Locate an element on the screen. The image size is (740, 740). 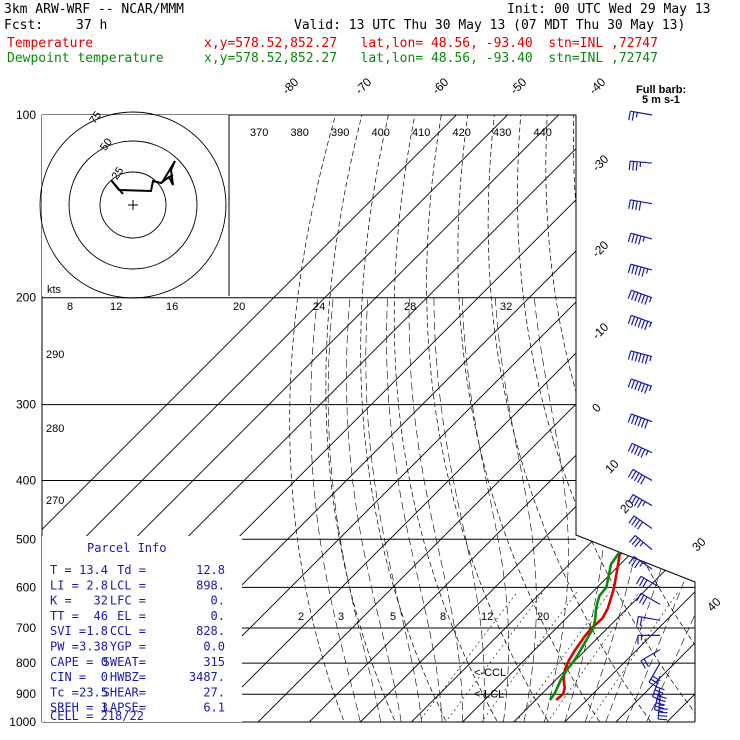
init-time: Init: 00 UTC Wed 29 May 13 is located at coordinates (609, 9).